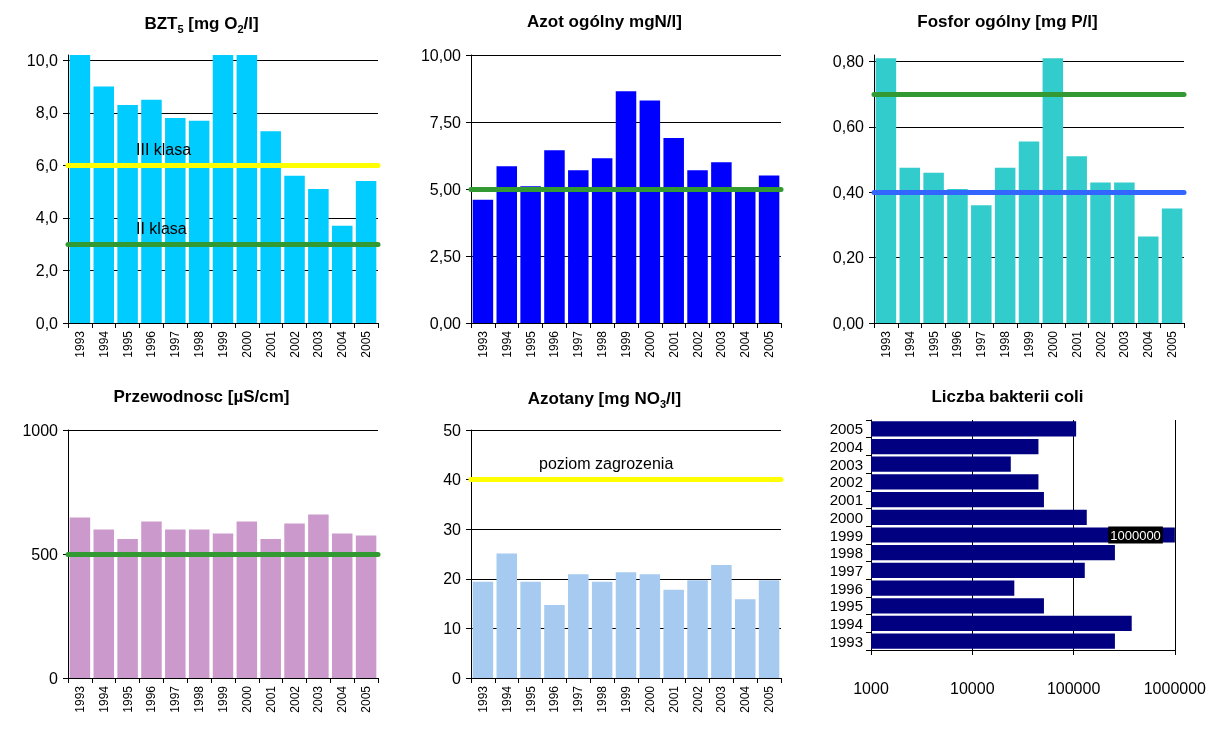 The width and height of the screenshot is (1211, 730). What do you see at coordinates (42, 60) in the screenshot?
I see `y-tick-label: 10,0` at bounding box center [42, 60].